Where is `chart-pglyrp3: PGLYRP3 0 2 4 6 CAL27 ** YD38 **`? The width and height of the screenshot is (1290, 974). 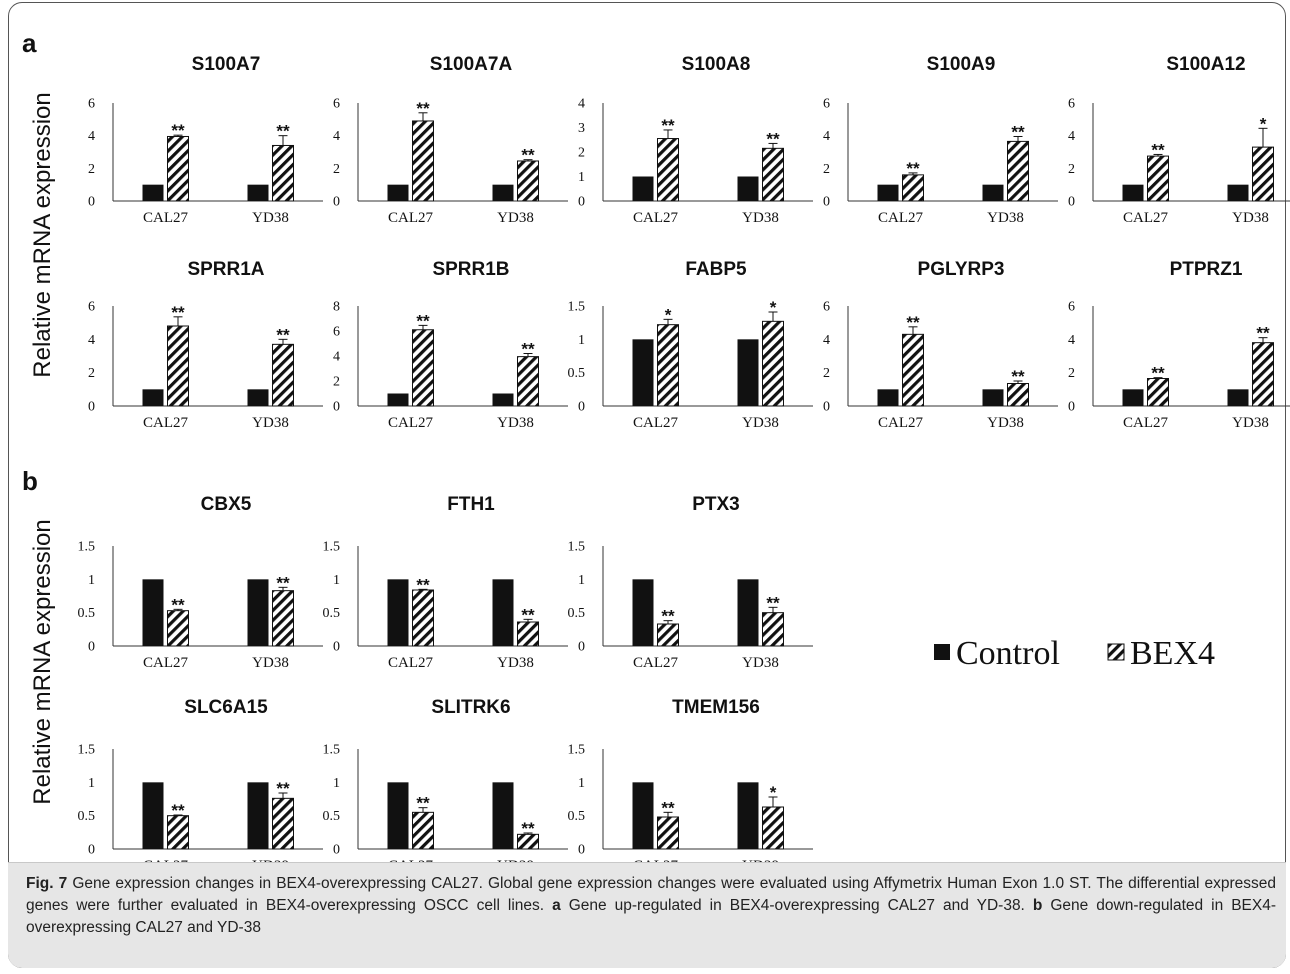
chart-pglyrp3: PGLYRP3 0 2 4 6 CAL27 ** YD38 ** is located at coordinates (940, 345).